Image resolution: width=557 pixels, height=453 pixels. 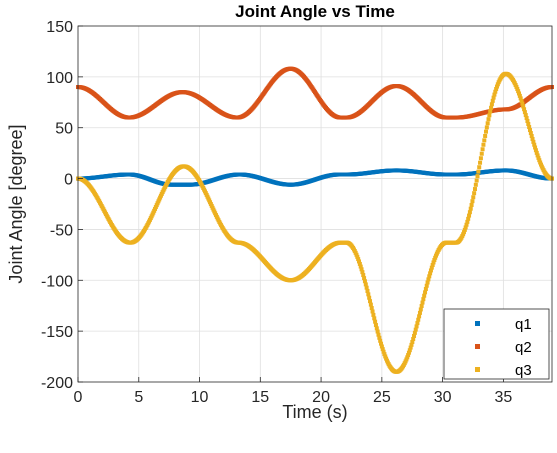 I want to click on x-tick-label: 30, so click(x=443, y=397).